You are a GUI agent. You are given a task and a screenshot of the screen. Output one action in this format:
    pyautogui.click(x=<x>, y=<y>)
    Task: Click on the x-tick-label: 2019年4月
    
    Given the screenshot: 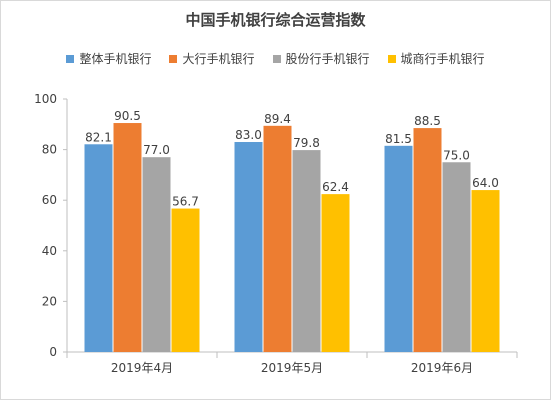 What is the action you would take?
    pyautogui.click(x=142, y=368)
    